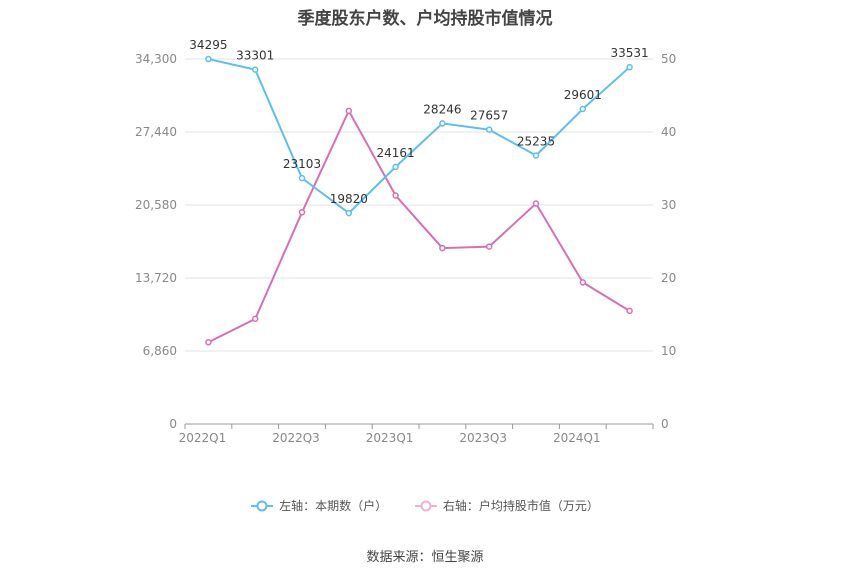 The height and width of the screenshot is (575, 850). Describe the element at coordinates (668, 59) in the screenshot. I see `right-axis-tick-label: 50` at that location.